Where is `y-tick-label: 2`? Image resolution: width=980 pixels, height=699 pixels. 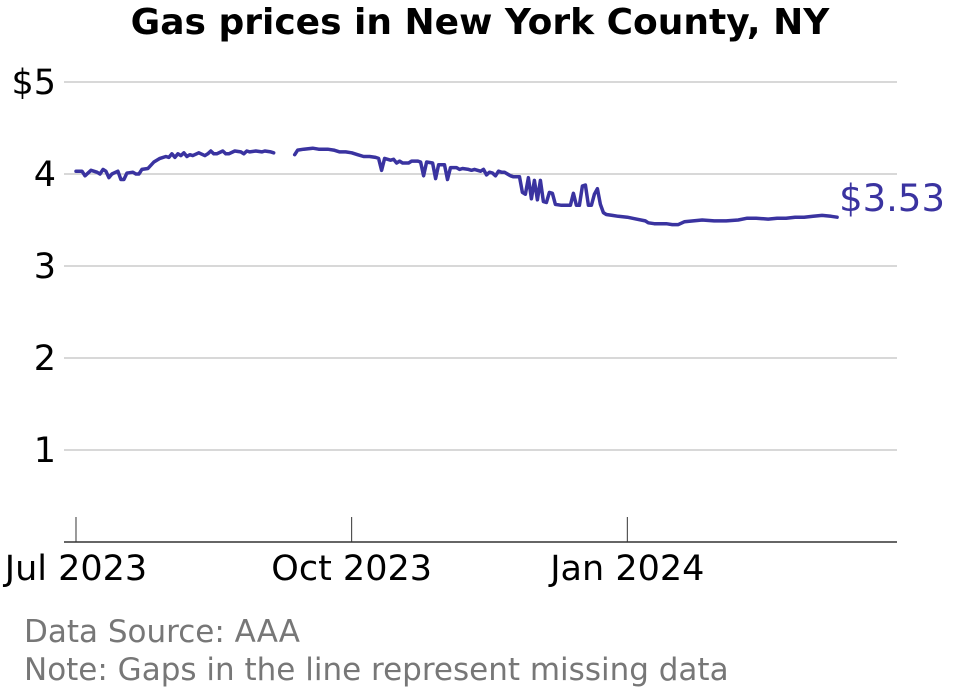 y-tick-label: 2 is located at coordinates (45, 359).